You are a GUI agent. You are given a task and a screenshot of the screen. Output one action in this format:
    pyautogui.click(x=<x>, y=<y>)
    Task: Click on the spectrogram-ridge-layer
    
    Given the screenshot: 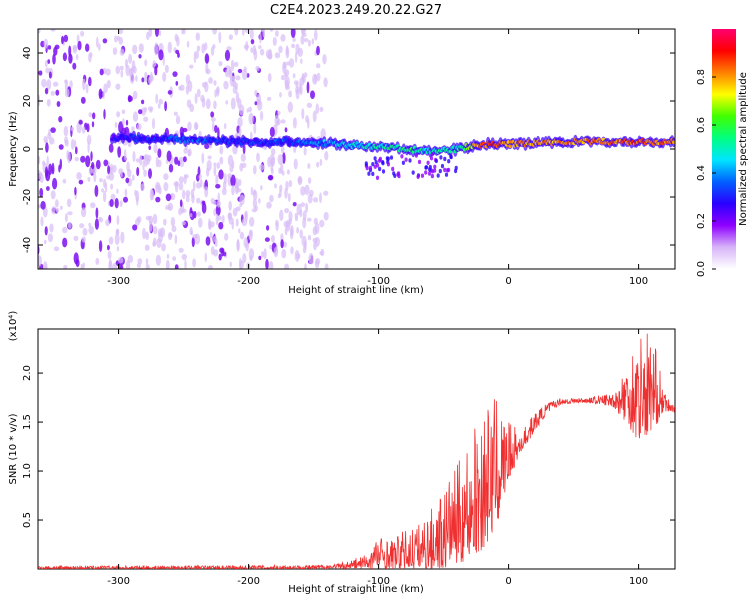 What is the action you would take?
    pyautogui.click(x=392, y=155)
    